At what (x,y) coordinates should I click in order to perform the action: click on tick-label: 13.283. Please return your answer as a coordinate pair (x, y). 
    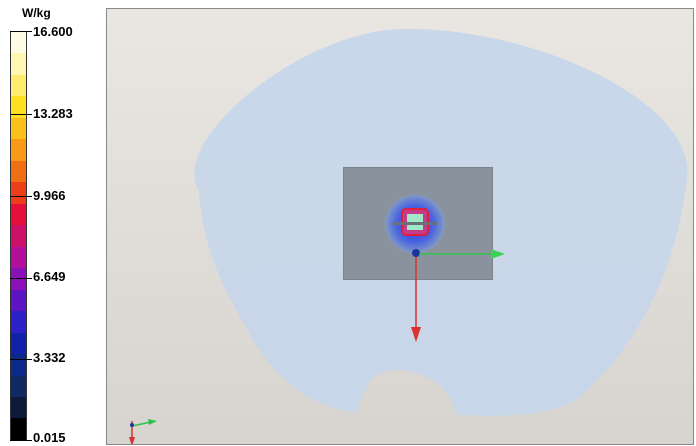
    Looking at the image, I should click on (53, 113).